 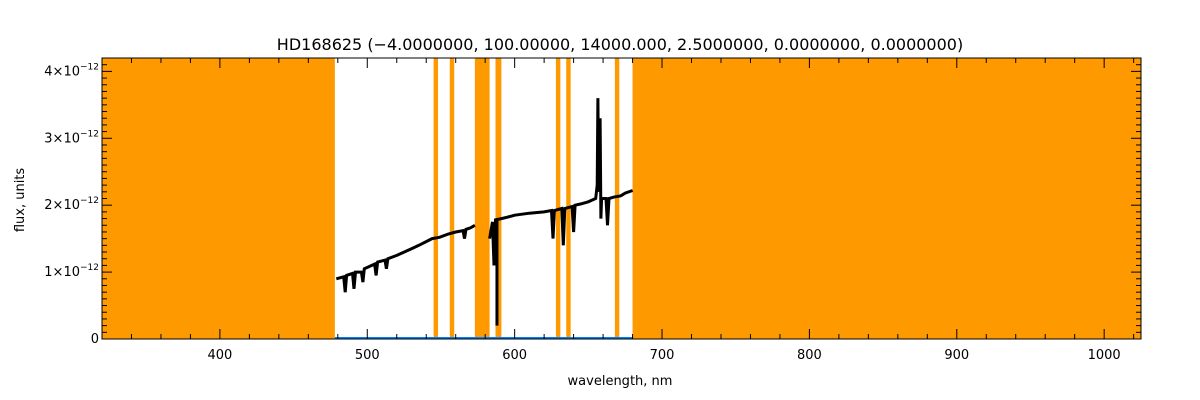 I want to click on y-tick-label: 3×10⁻¹², so click(x=71, y=137).